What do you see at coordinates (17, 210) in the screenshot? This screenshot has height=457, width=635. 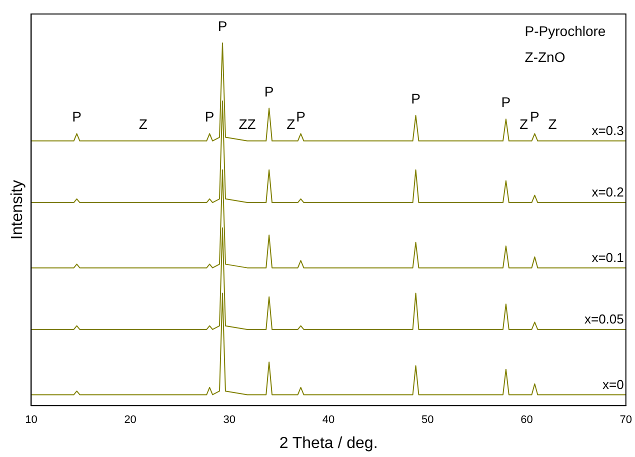 I see `y-axis-title: Intensity` at bounding box center [17, 210].